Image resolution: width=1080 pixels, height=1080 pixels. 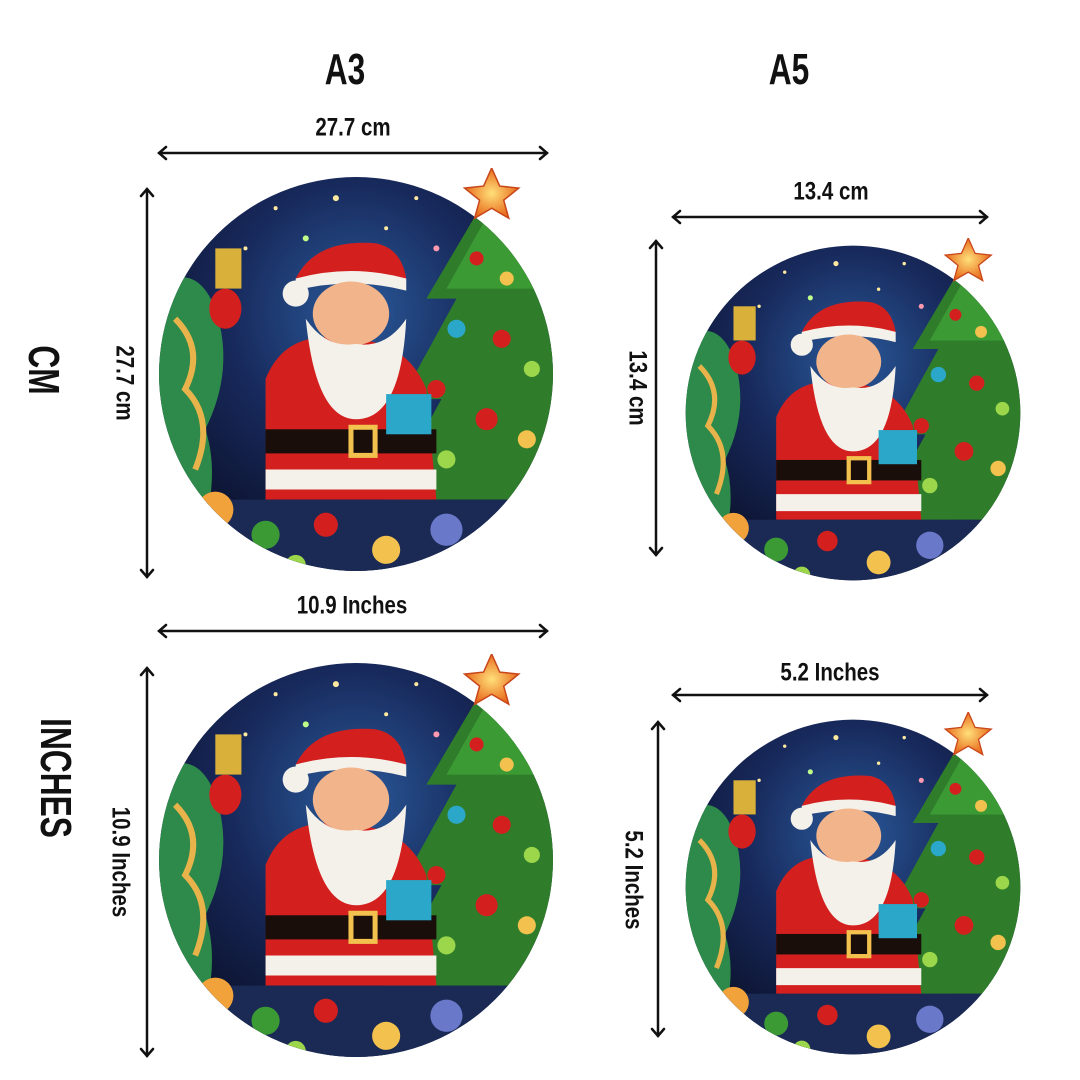 What do you see at coordinates (656, 398) in the screenshot?
I see `arrow-a5-cm-height` at bounding box center [656, 398].